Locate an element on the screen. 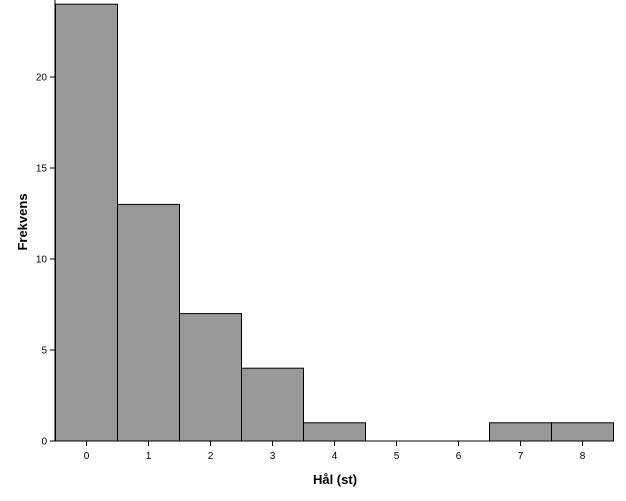  y-tick-label: 0 is located at coordinates (44, 442).